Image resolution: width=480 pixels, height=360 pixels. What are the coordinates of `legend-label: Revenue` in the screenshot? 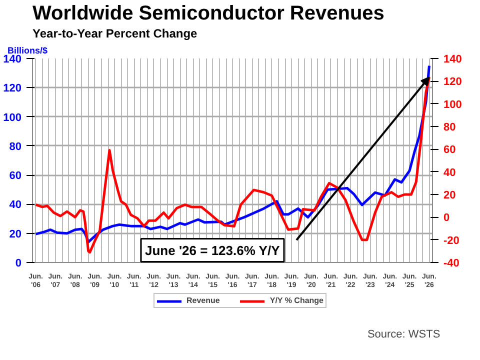 It's located at (203, 300).